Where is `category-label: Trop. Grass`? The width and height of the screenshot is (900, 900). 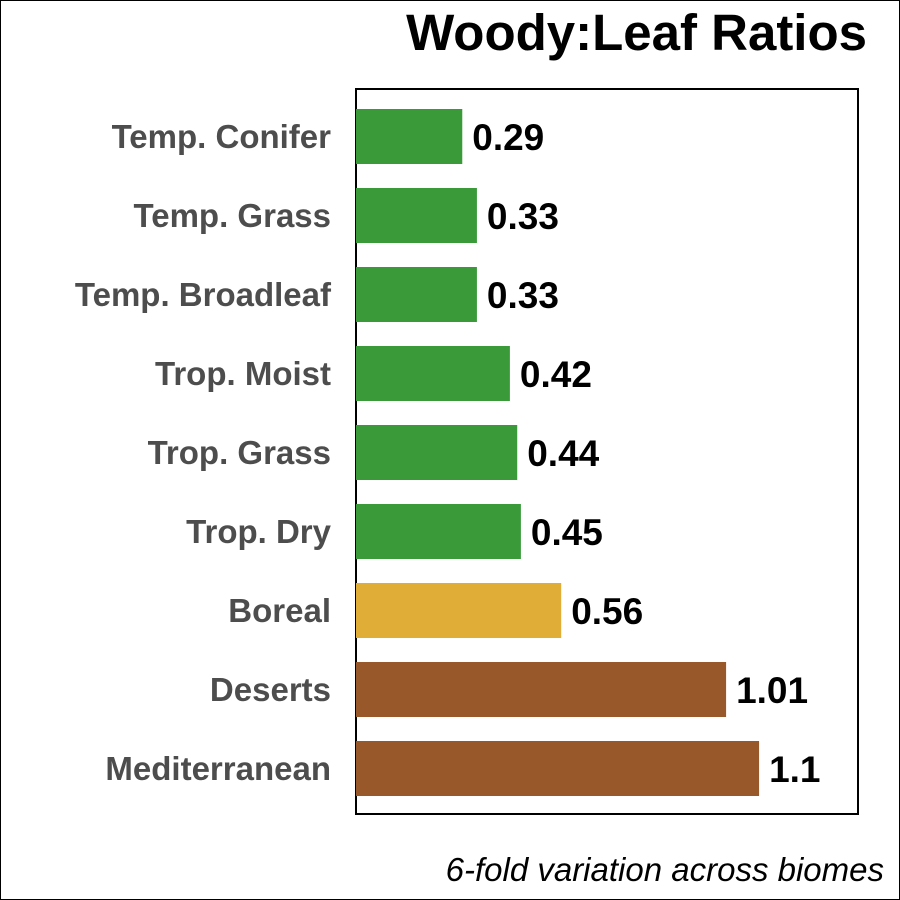
category-label: Trop. Grass is located at coordinates (239, 452).